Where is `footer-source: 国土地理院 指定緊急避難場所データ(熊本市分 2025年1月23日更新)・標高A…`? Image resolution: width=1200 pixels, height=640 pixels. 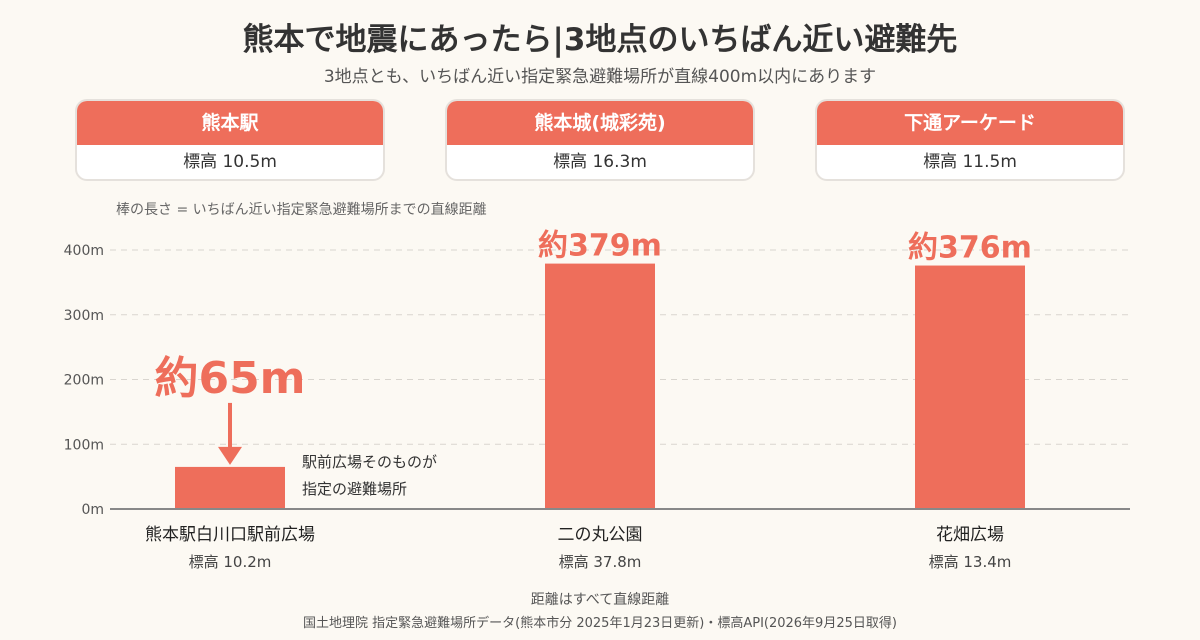
footer-source: 国土地理院 指定緊急避難場所データ(熊本市分 2025年1月23日更新)・標高A… is located at coordinates (600, 623).